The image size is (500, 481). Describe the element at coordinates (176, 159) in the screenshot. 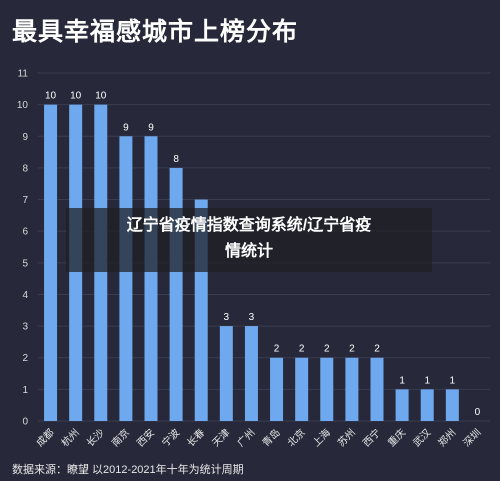

I see `value-label-5: 8` at that location.